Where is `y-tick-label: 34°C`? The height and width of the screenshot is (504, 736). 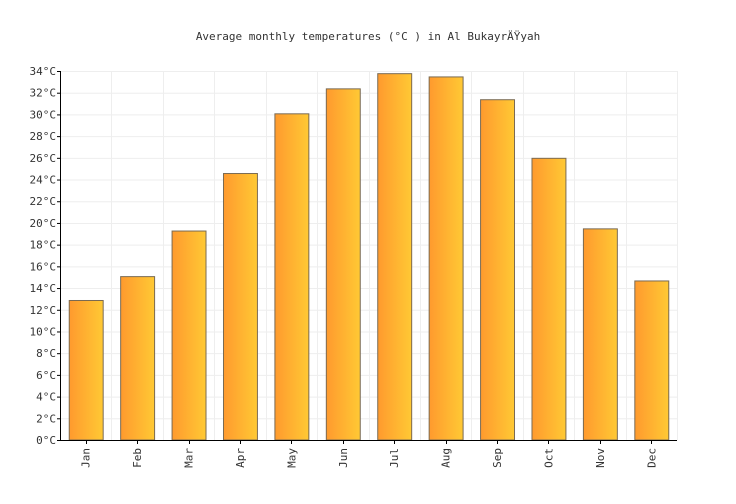 y-tick-label: 34°C is located at coordinates (43, 71).